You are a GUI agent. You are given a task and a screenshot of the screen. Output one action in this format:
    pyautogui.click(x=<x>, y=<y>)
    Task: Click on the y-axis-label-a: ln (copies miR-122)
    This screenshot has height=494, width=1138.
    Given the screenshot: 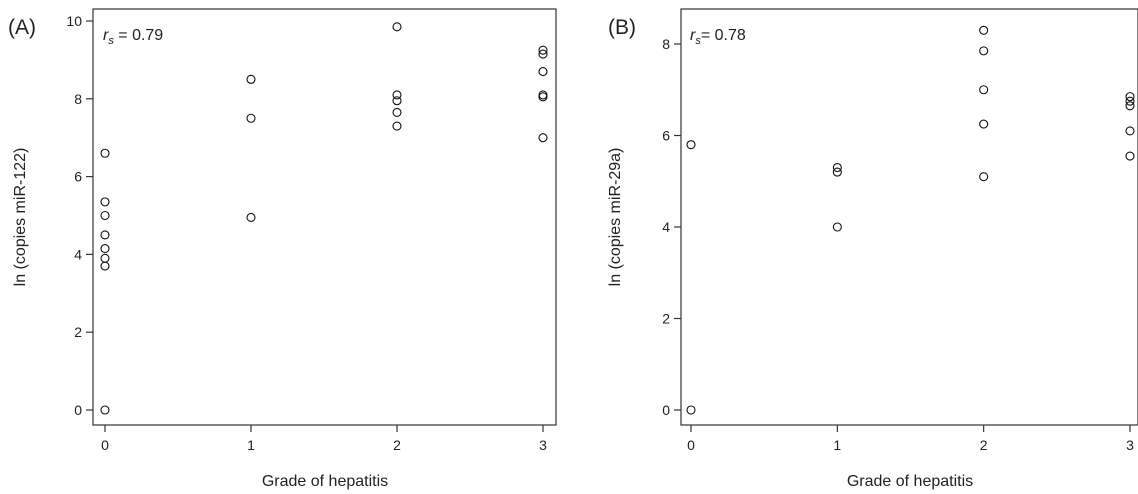 What is the action you would take?
    pyautogui.click(x=20, y=217)
    